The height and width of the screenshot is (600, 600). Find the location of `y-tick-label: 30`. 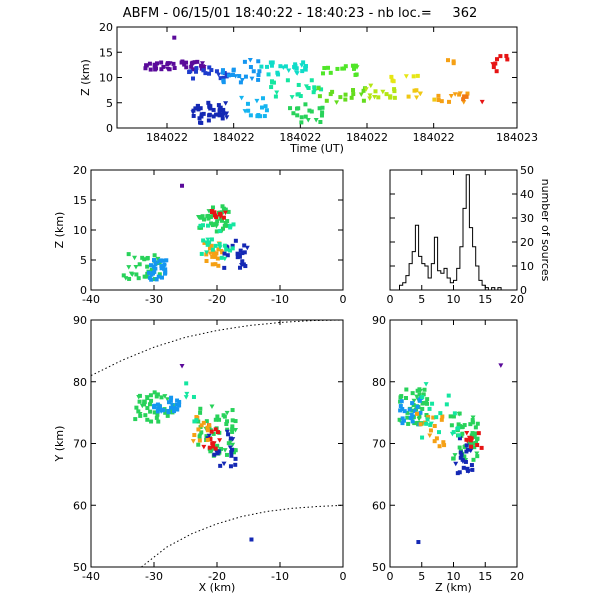

y-tick-label: 30 is located at coordinates (527, 218).